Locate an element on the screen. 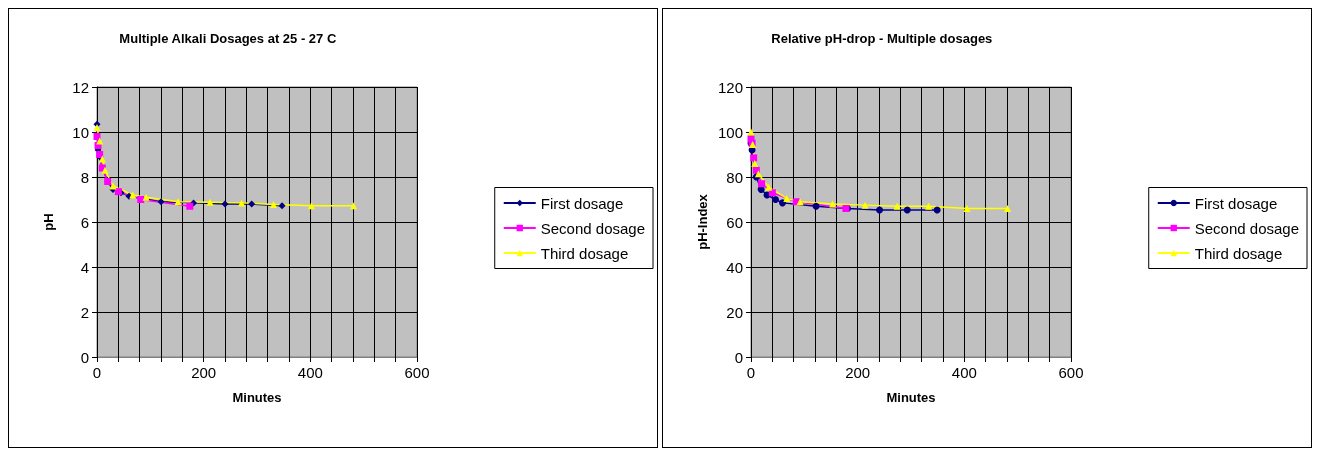 This screenshot has width=1322, height=459. y-tick-label: 60 is located at coordinates (734, 222).